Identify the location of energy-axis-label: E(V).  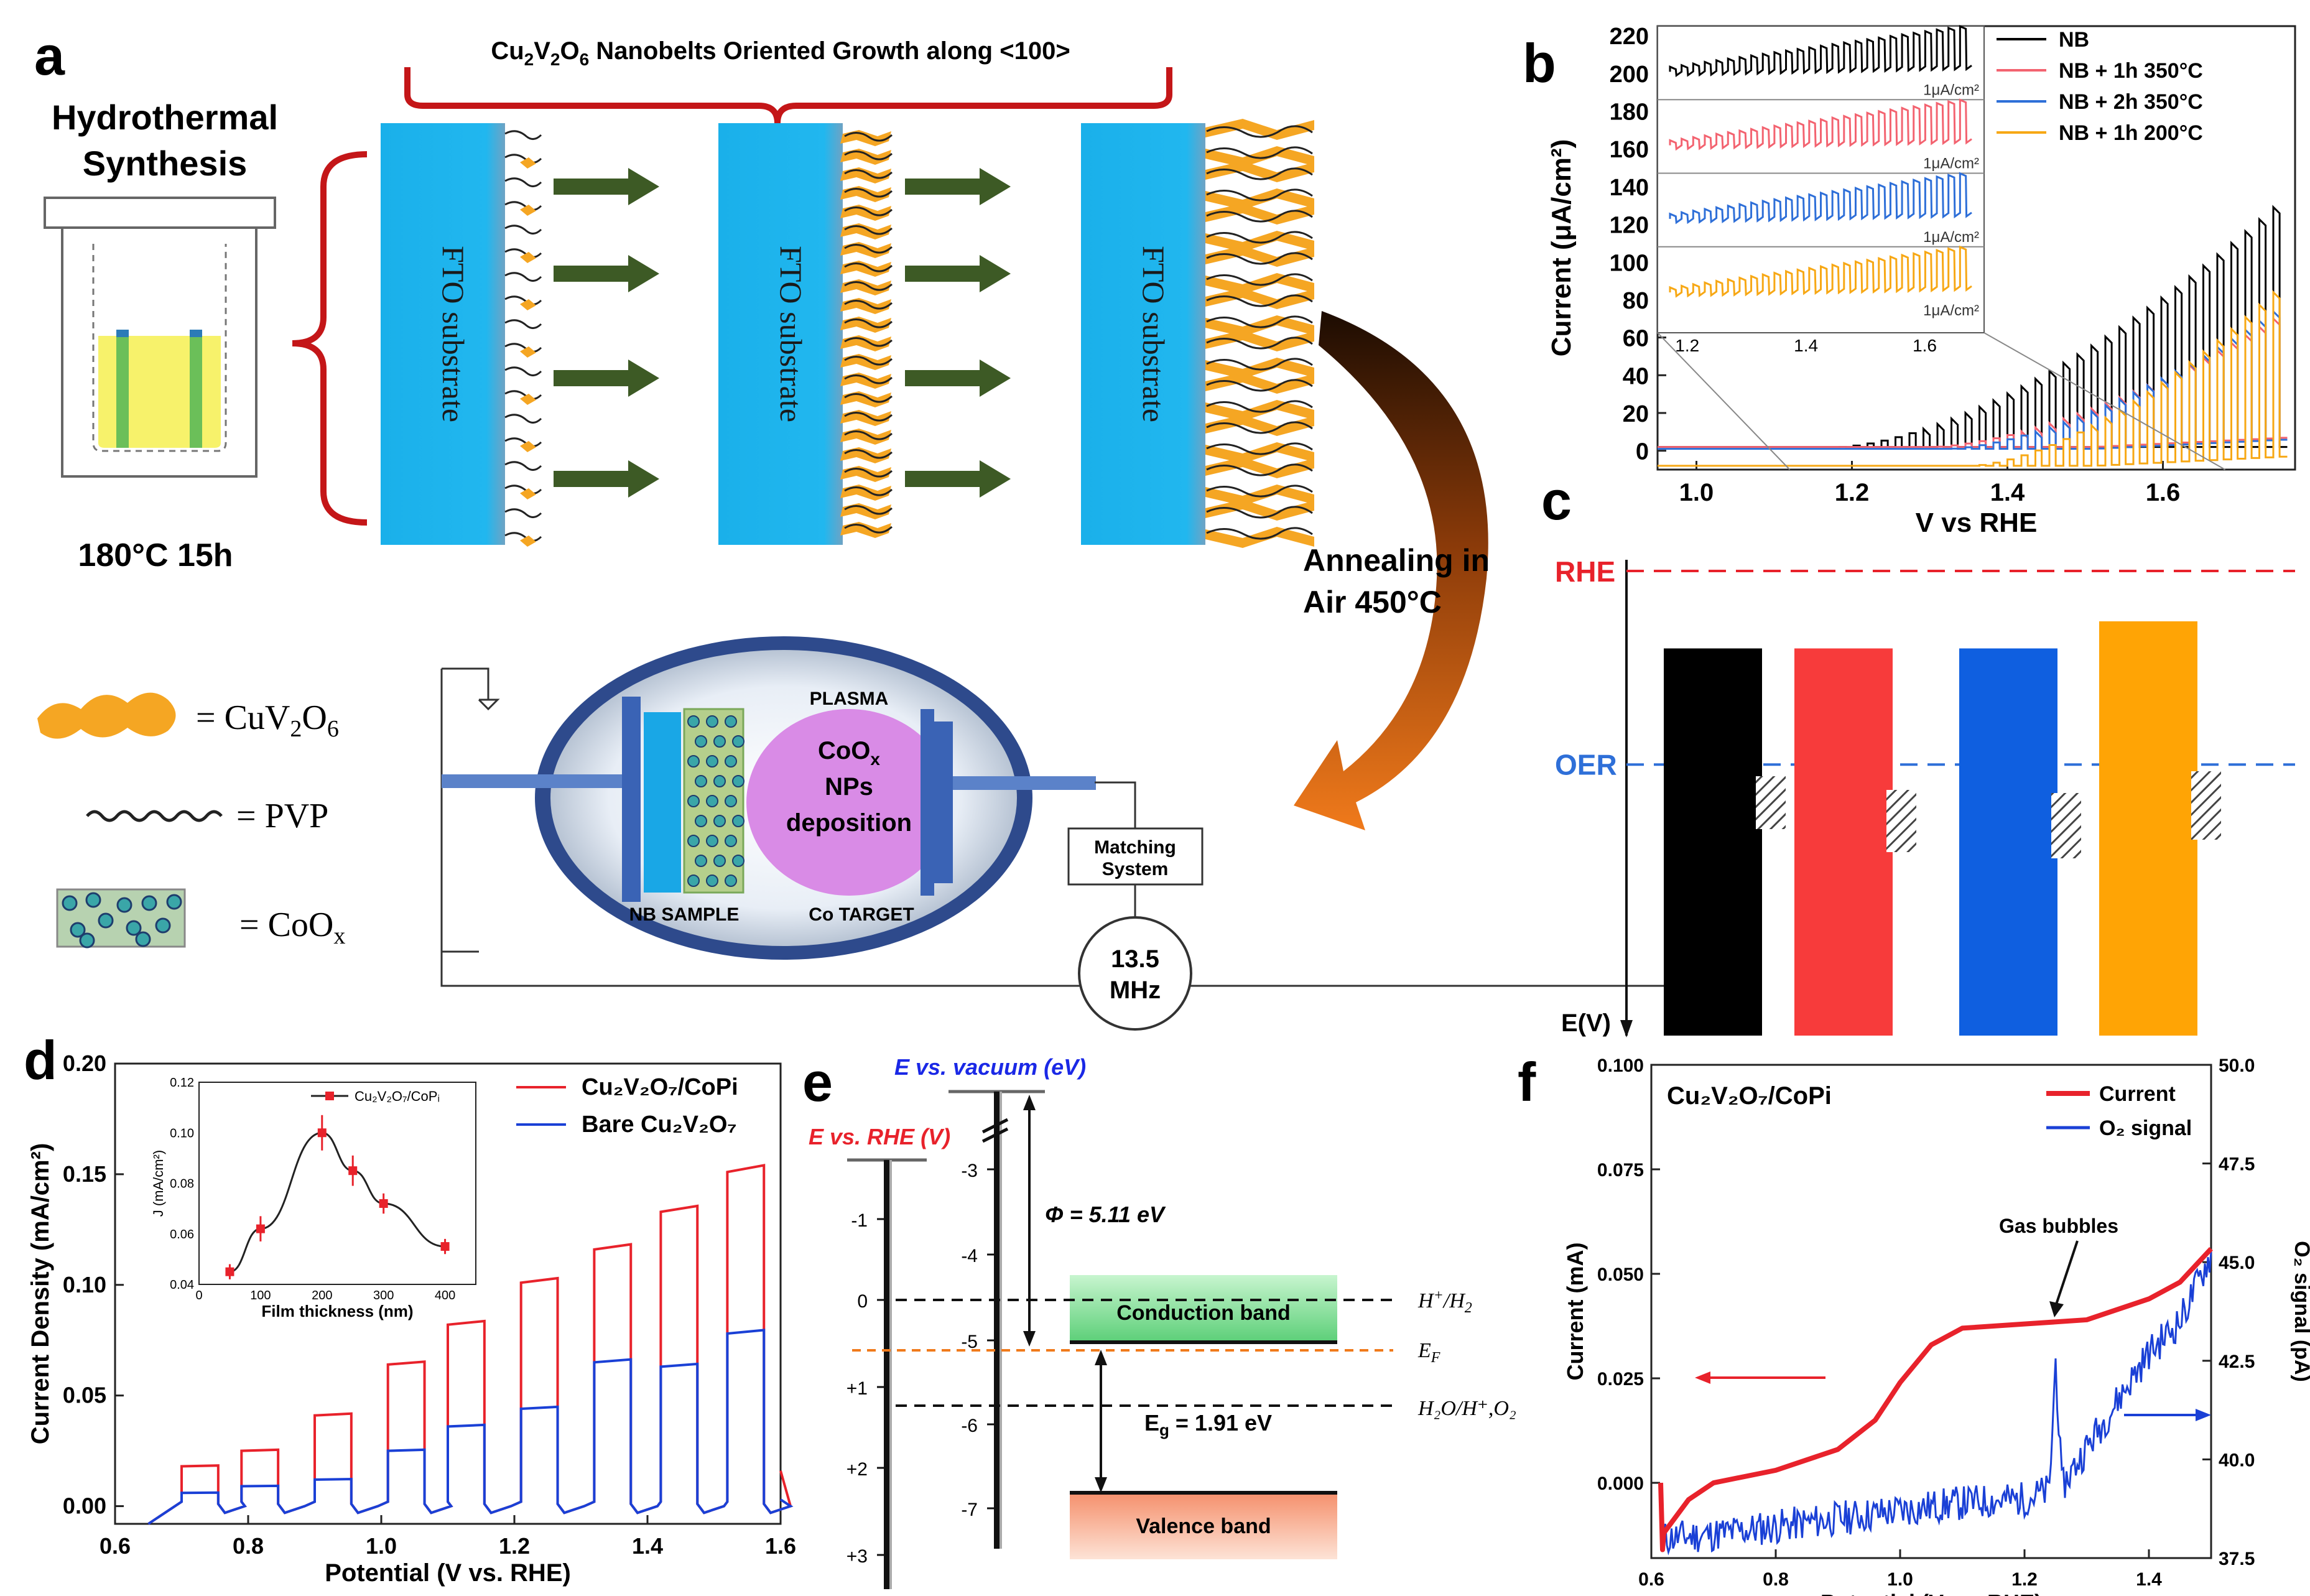
(1586, 1023).